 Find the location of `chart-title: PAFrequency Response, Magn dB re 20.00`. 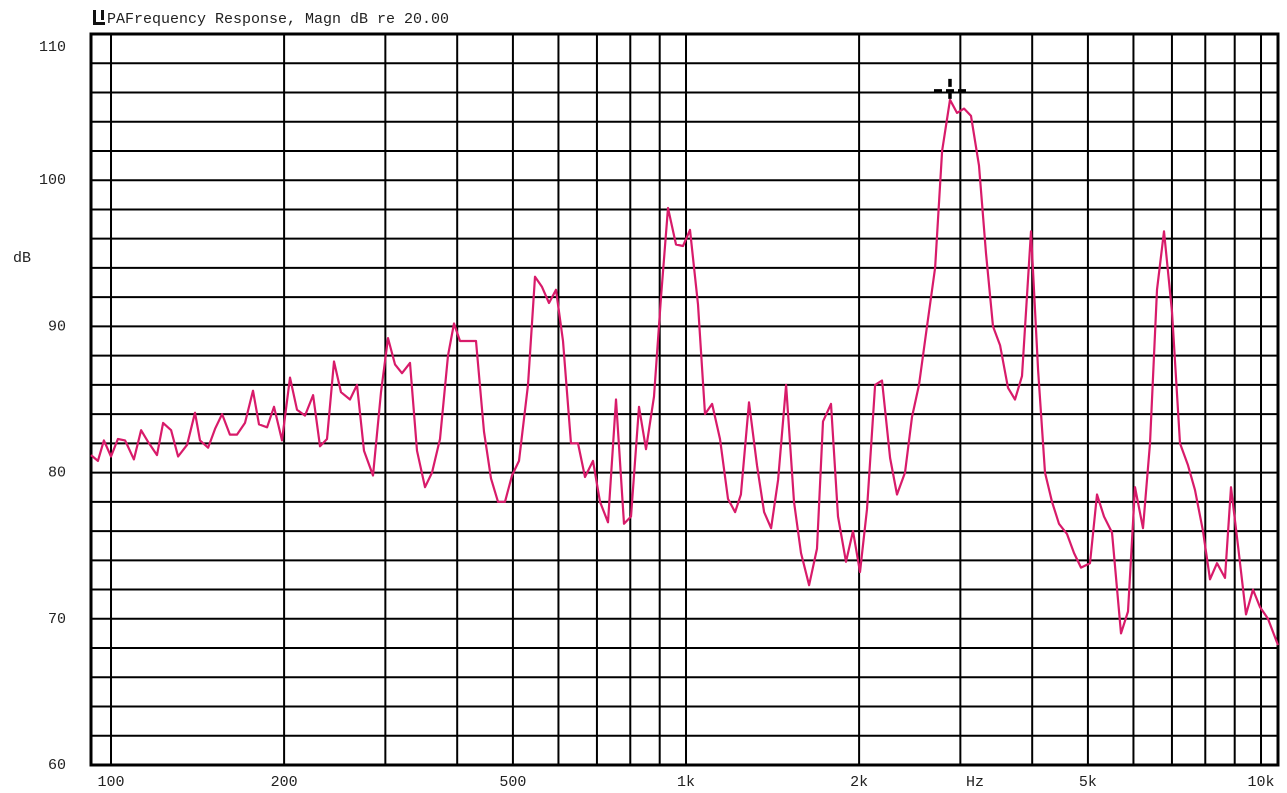

chart-title: PAFrequency Response, Magn dB re 20.00 is located at coordinates (278, 19).